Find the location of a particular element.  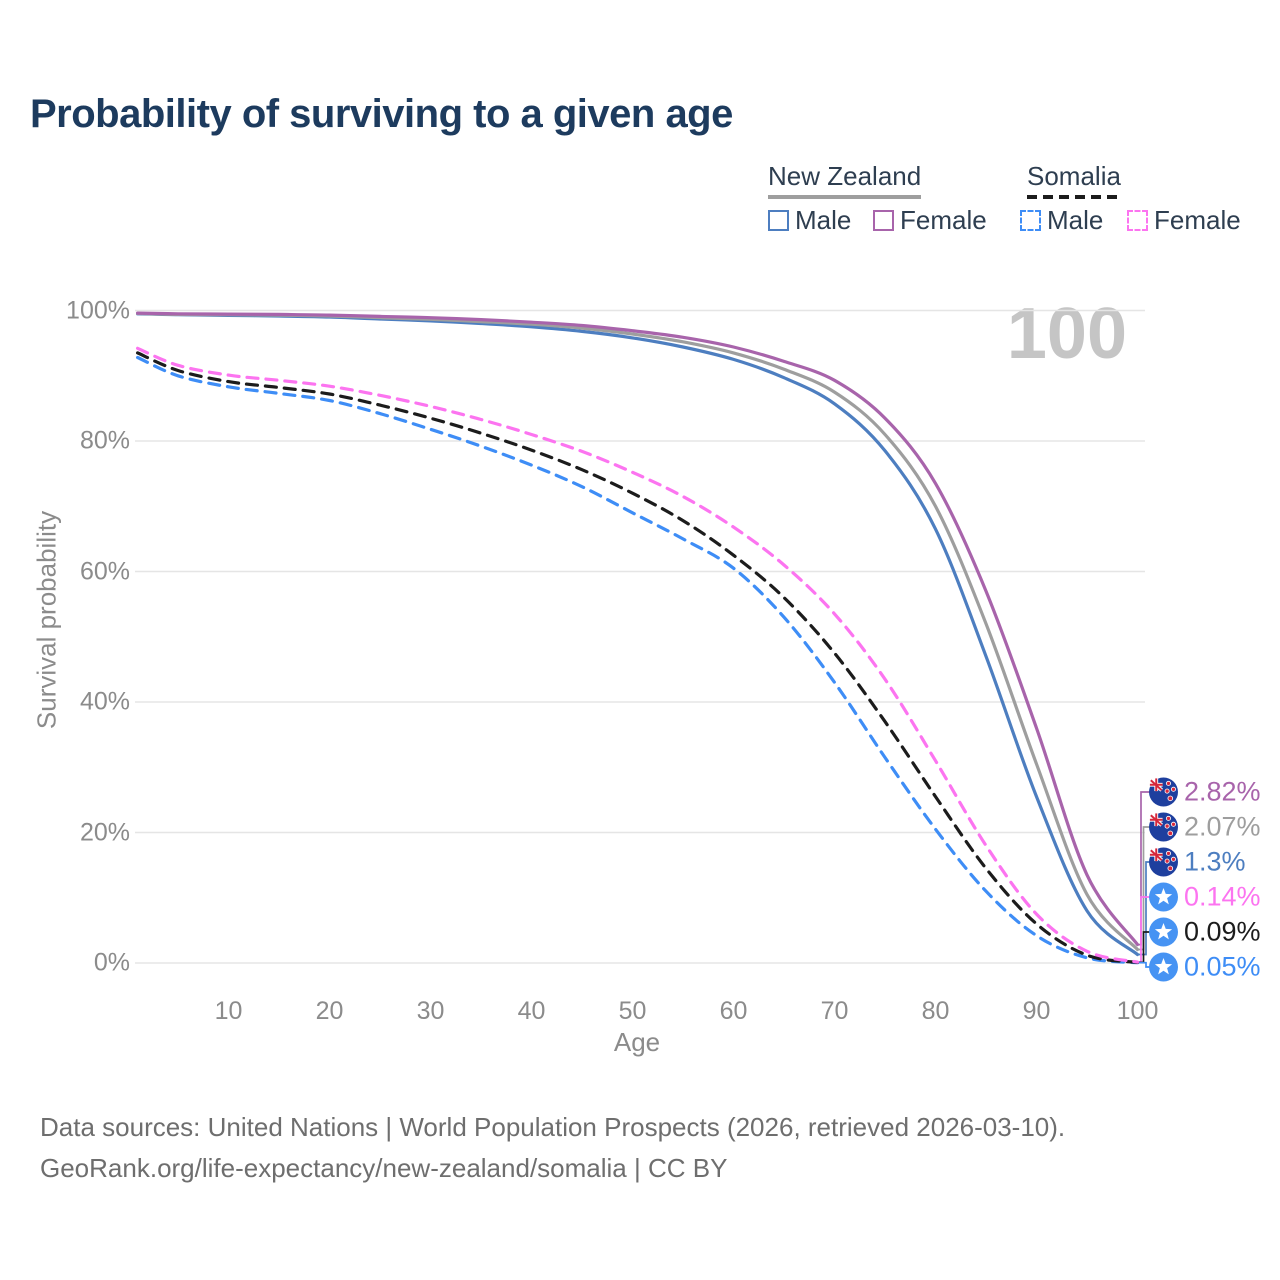

somalia-male-swatch-icon is located at coordinates (1030, 220).